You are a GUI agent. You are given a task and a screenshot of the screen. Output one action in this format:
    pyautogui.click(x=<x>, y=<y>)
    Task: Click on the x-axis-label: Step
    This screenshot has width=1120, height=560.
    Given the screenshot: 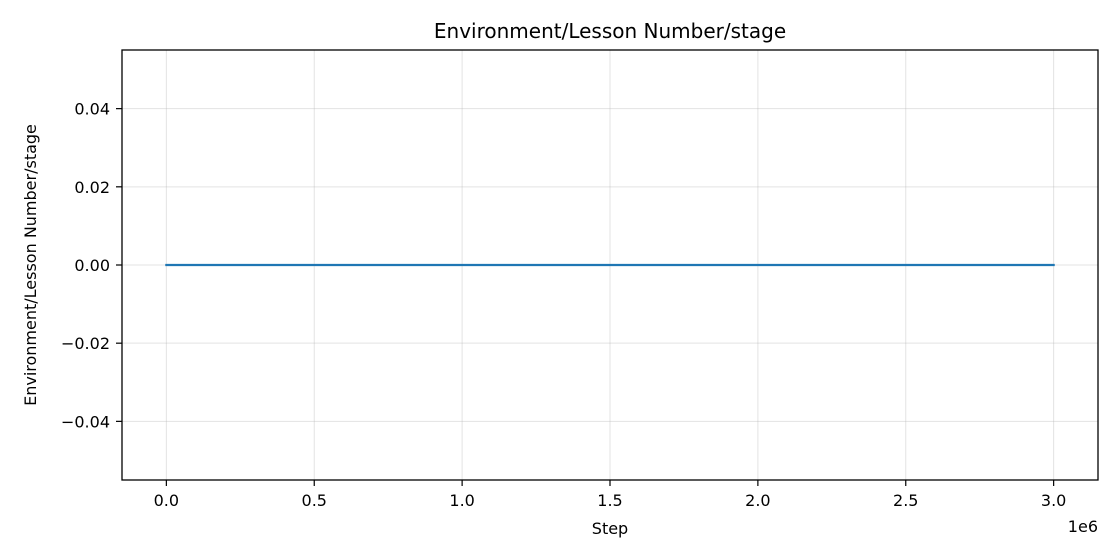 What is the action you would take?
    pyautogui.click(x=610, y=528)
    